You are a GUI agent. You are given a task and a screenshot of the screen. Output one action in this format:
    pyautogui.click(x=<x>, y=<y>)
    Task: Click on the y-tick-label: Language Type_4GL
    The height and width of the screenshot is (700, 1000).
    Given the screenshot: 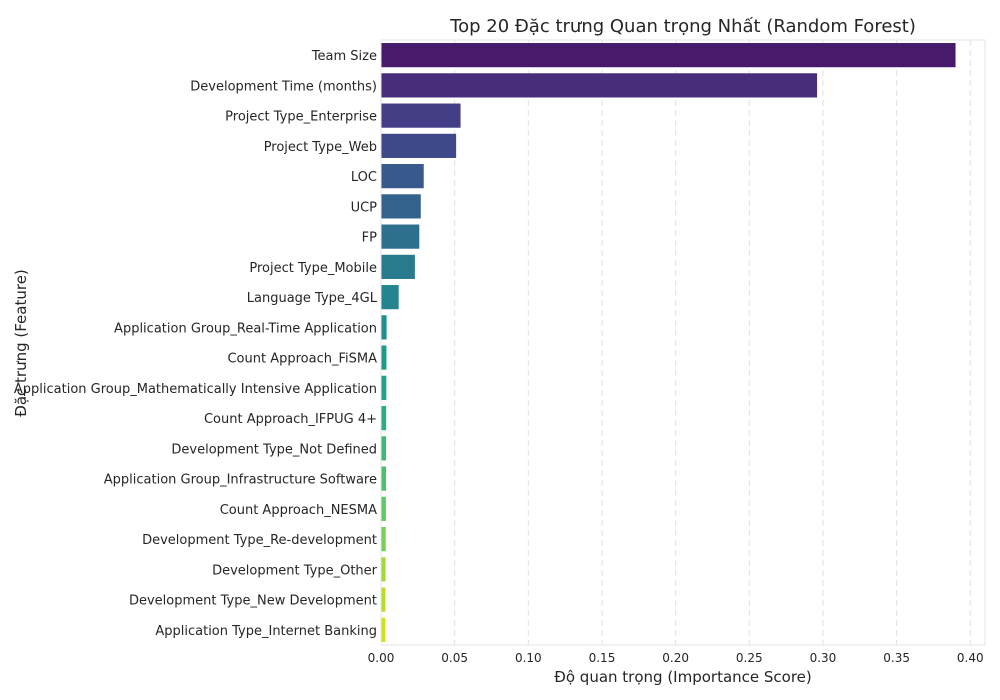 What is the action you would take?
    pyautogui.click(x=312, y=298)
    